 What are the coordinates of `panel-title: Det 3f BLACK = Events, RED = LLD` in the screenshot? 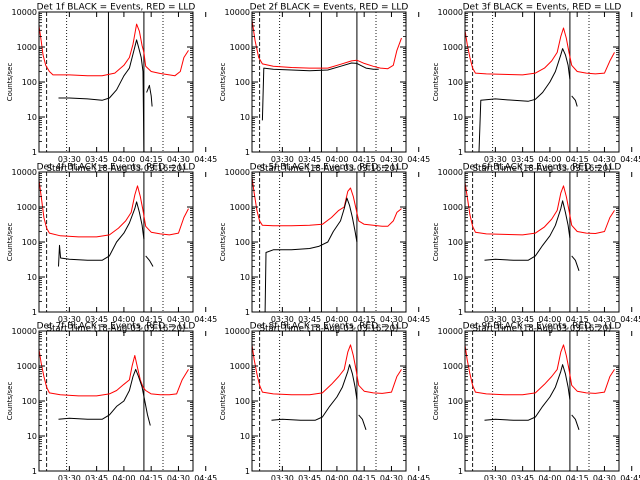 It's located at (542, 8).